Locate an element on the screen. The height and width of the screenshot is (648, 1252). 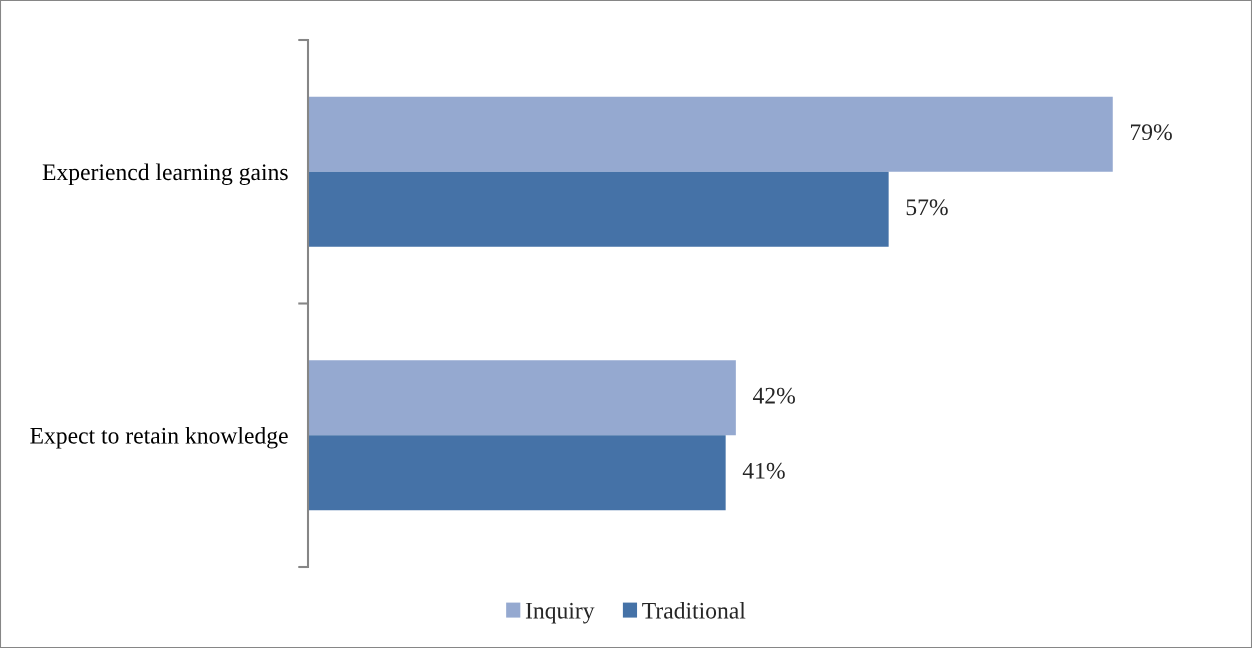
data-label: 41% is located at coordinates (763, 470).